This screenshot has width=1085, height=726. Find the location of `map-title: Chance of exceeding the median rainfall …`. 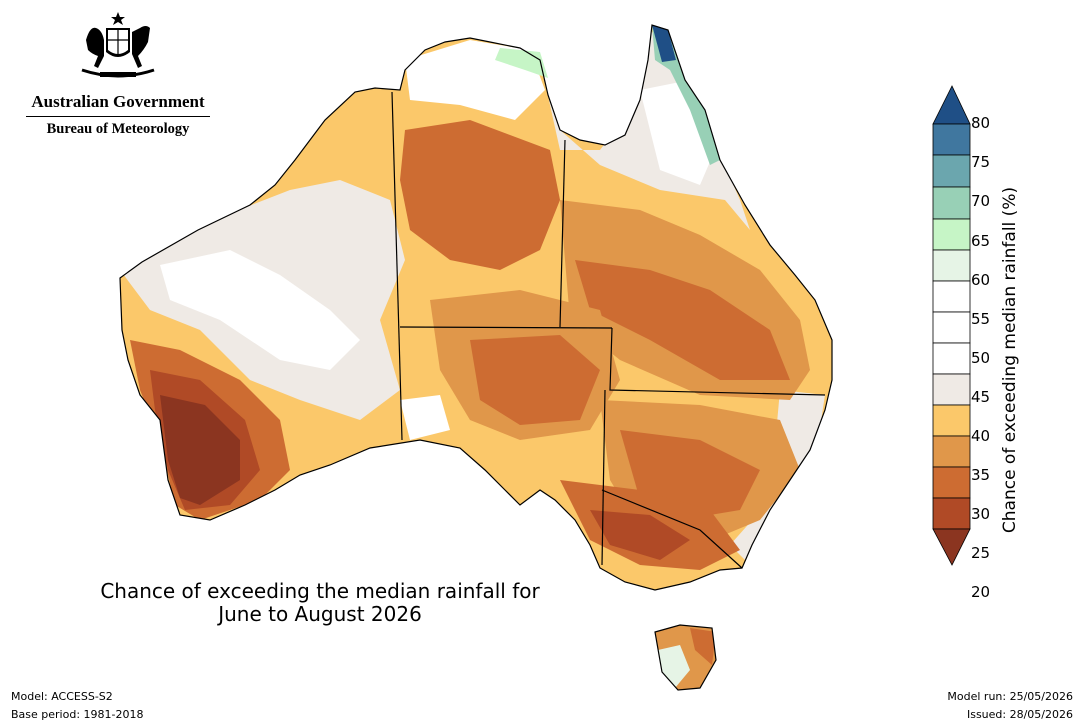

map-title: Chance of exceeding the median rainfall … is located at coordinates (320, 603).